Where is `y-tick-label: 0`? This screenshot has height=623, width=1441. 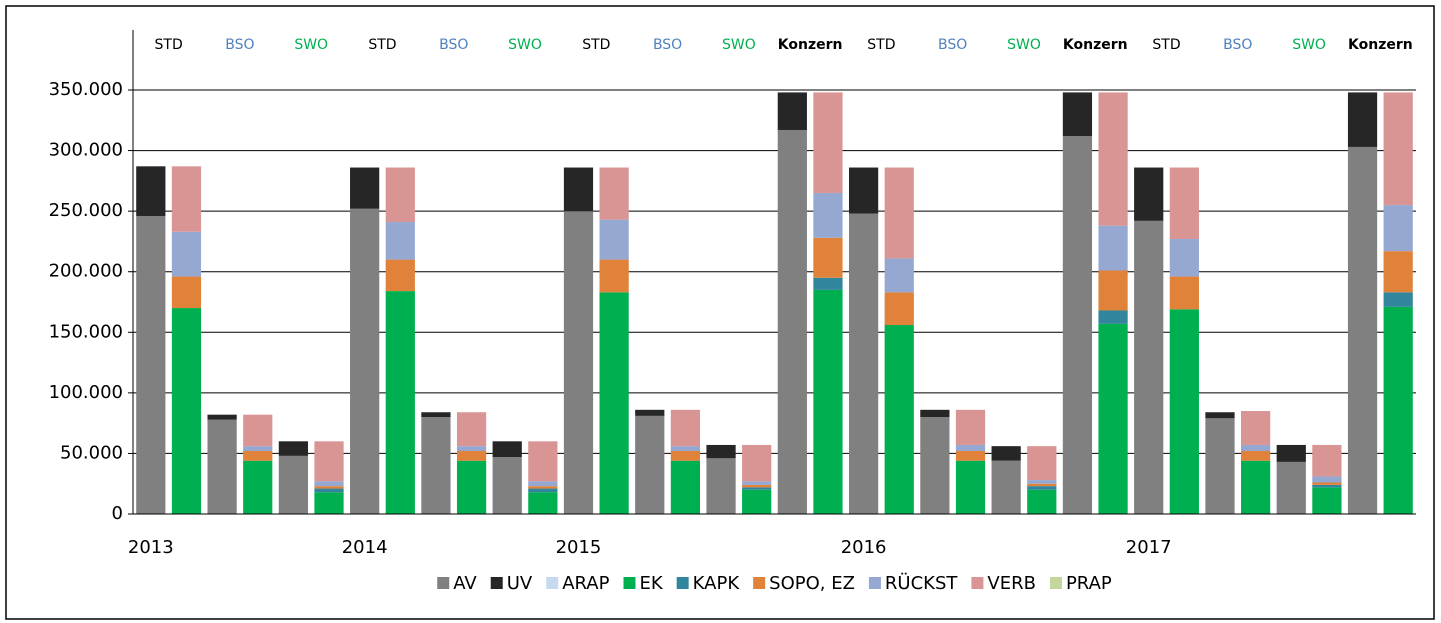
y-tick-label: 0 is located at coordinates (117, 513).